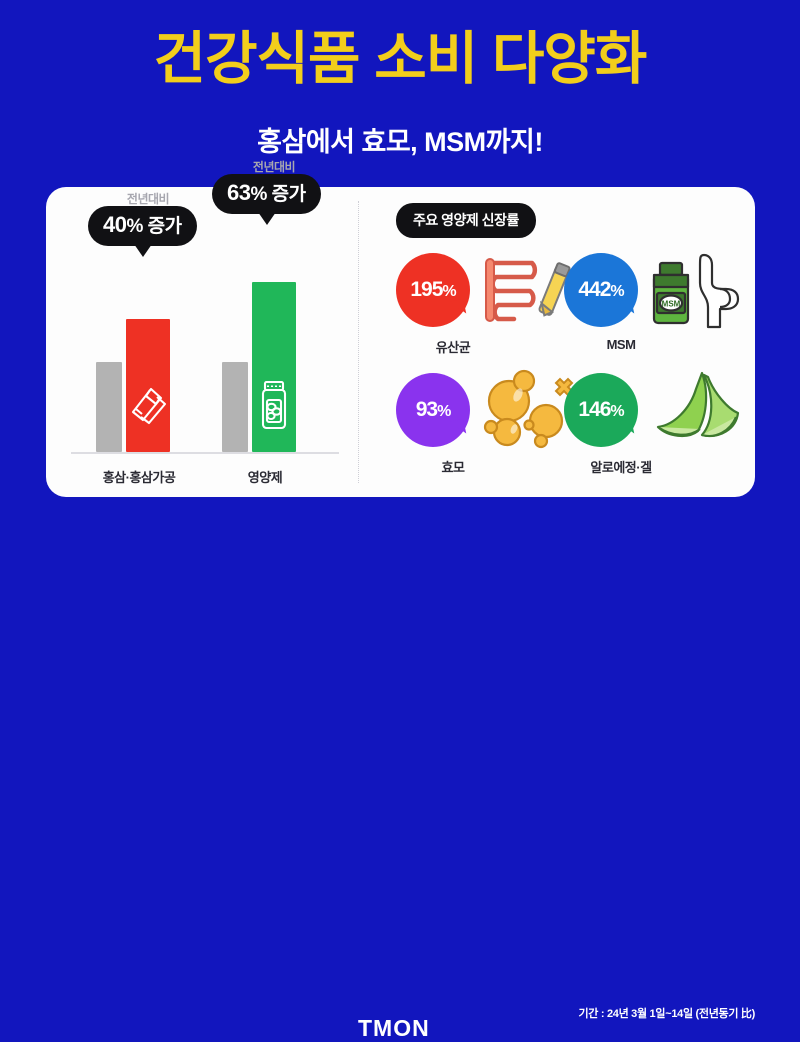 The height and width of the screenshot is (1042, 800). Describe the element at coordinates (621, 467) in the screenshot. I see `nutrient-label-aloe: 알로에정·겔` at that location.